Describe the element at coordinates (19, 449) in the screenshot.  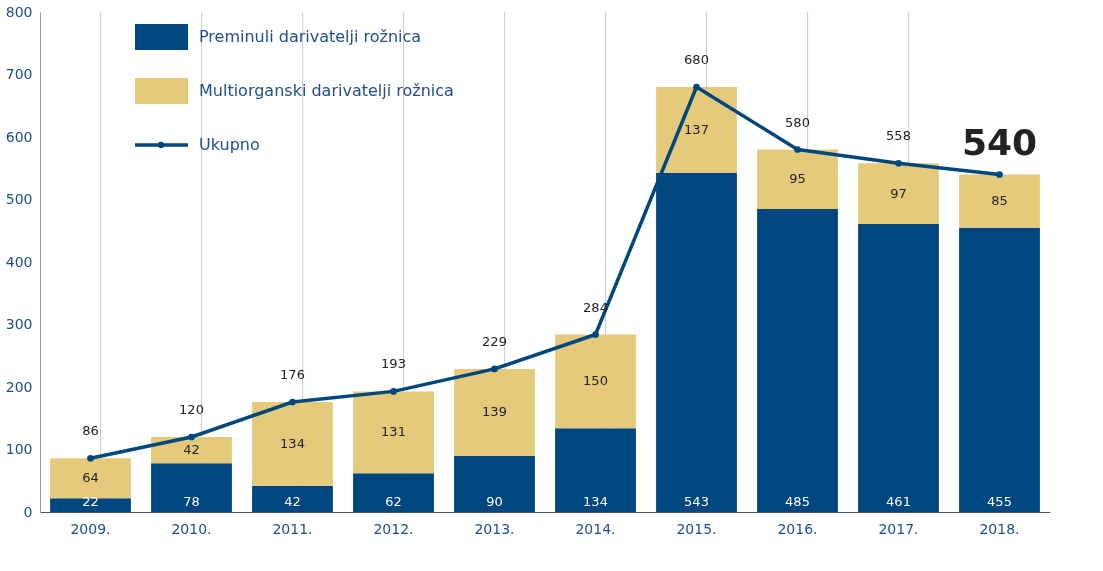
I see `y-tick-label: 100` at that location.